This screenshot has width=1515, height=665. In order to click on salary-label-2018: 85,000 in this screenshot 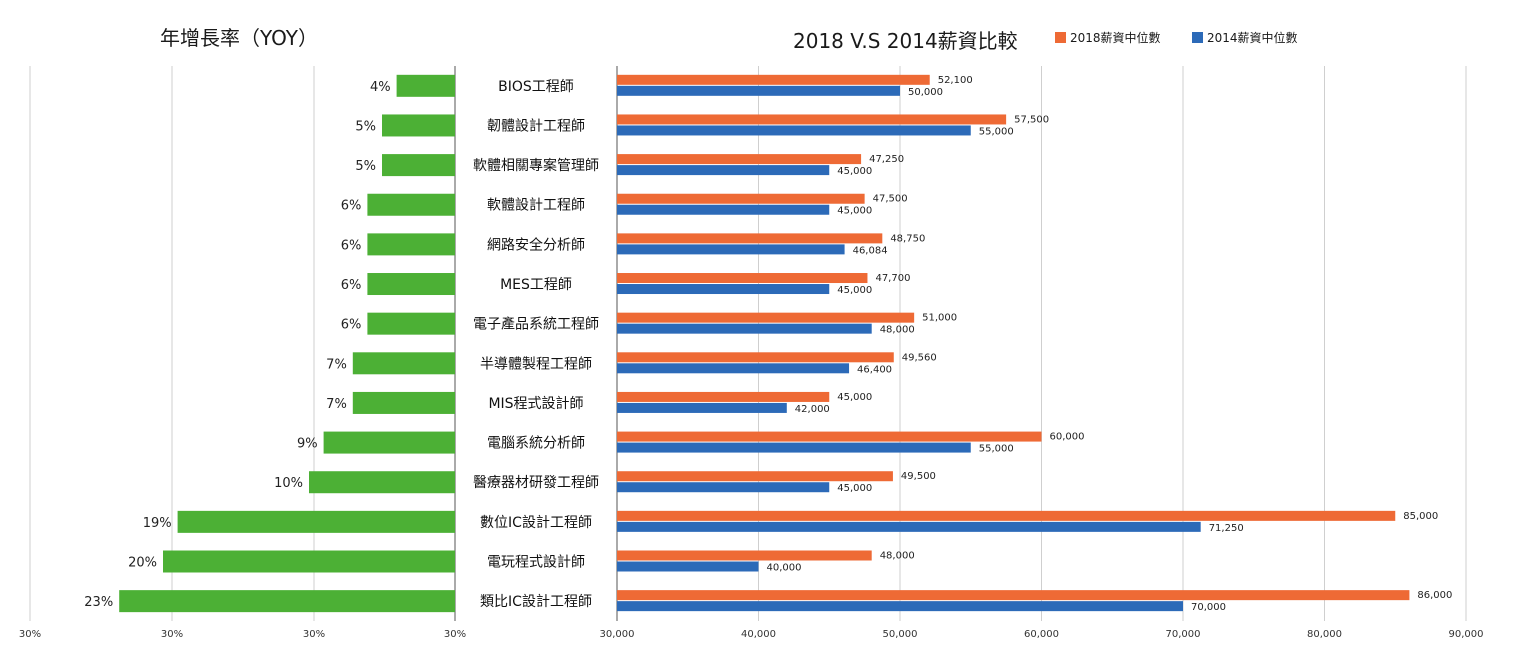, I will do `click(1420, 516)`.